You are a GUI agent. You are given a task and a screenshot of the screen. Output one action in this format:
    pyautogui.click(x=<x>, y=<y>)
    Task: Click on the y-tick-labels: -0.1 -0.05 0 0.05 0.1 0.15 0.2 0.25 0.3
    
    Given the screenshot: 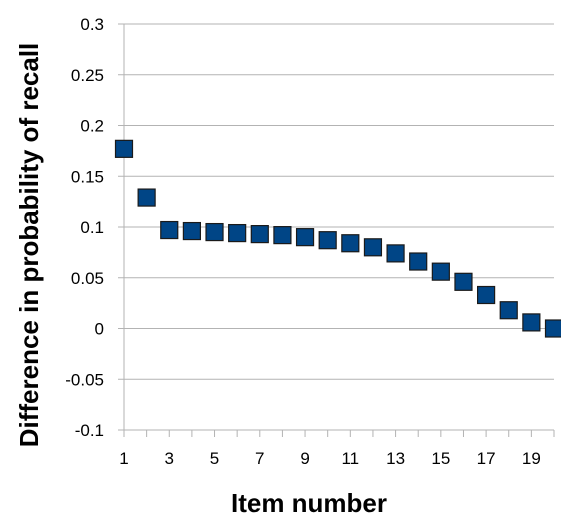 What is the action you would take?
    pyautogui.click(x=84, y=227)
    